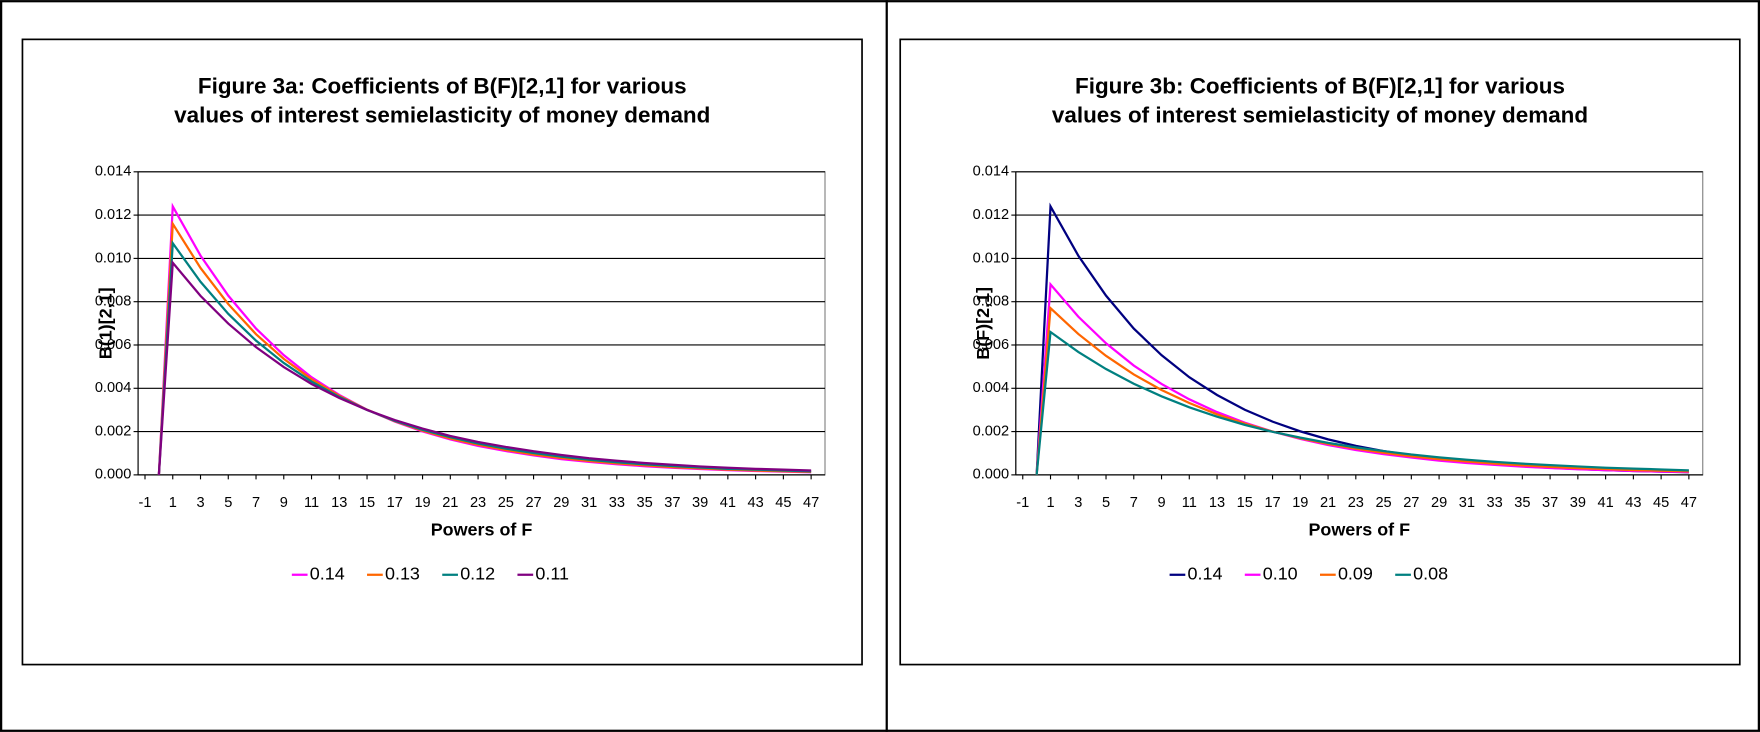 This screenshot has width=1760, height=732. I want to click on y-axis-title: B(1)[2,1], so click(105, 323).